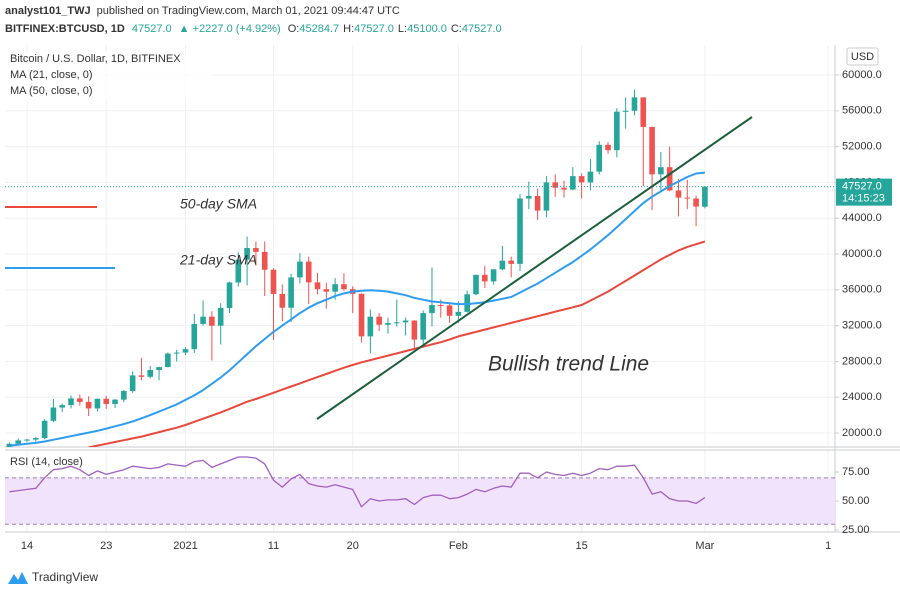  What do you see at coordinates (856, 530) in the screenshot?
I see `y-tick-label: 25.00` at bounding box center [856, 530].